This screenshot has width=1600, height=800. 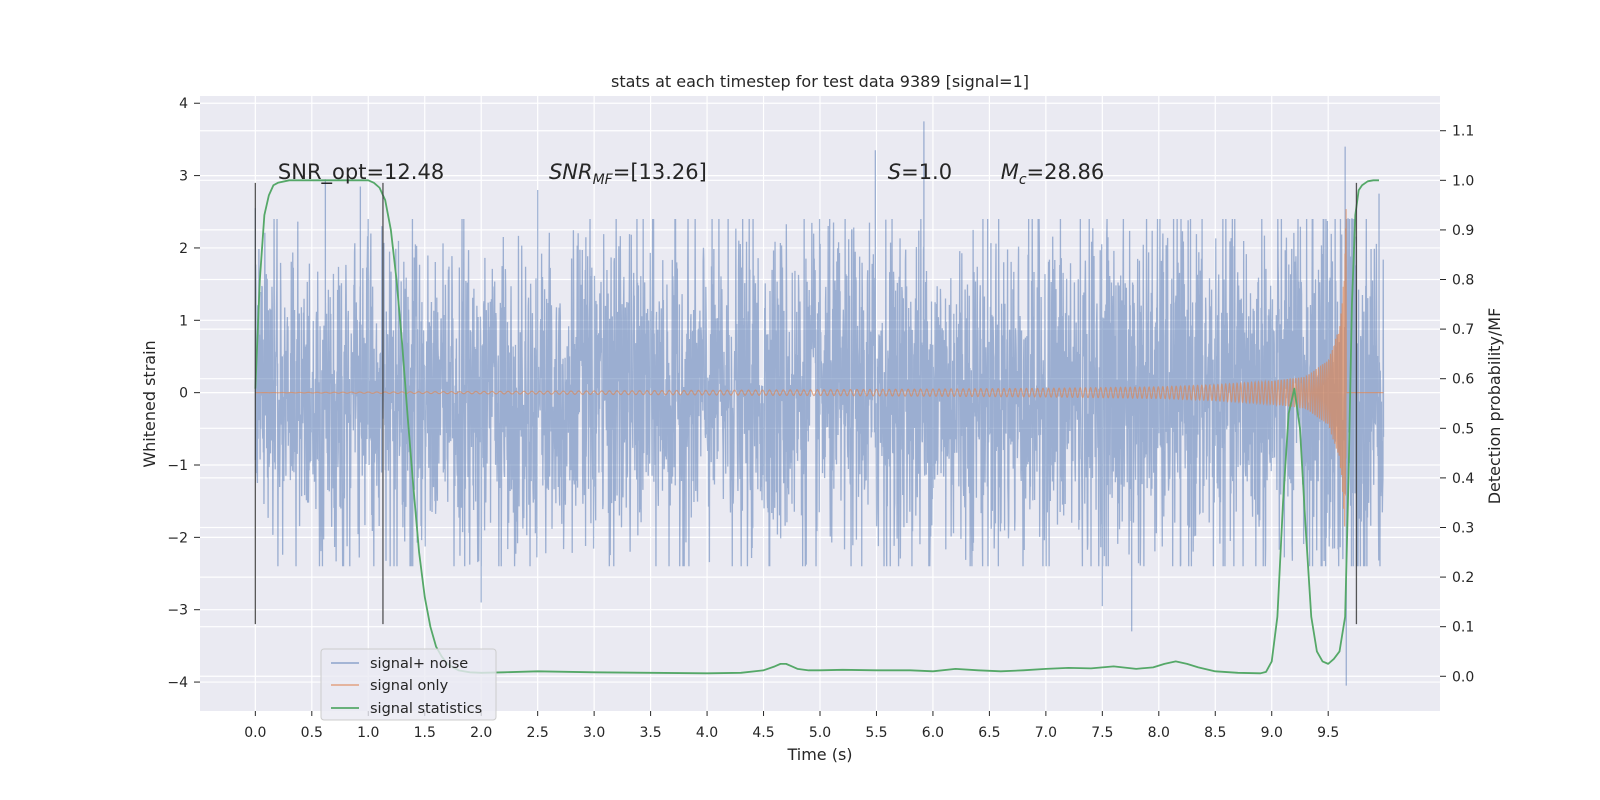 What do you see at coordinates (1215, 733) in the screenshot?
I see `x-tick-label: 8.5` at bounding box center [1215, 733].